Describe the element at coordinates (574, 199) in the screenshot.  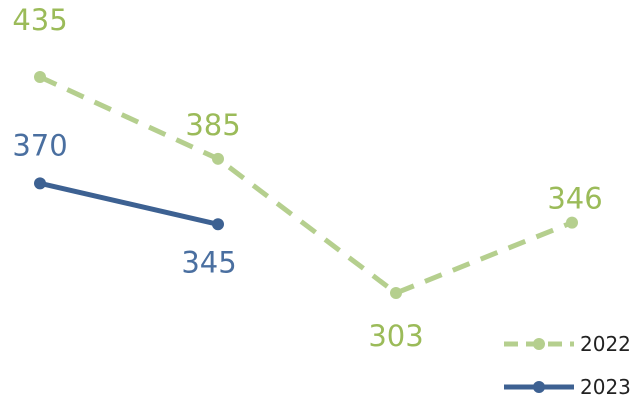
I see `series-2022-data-label: 346` at that location.